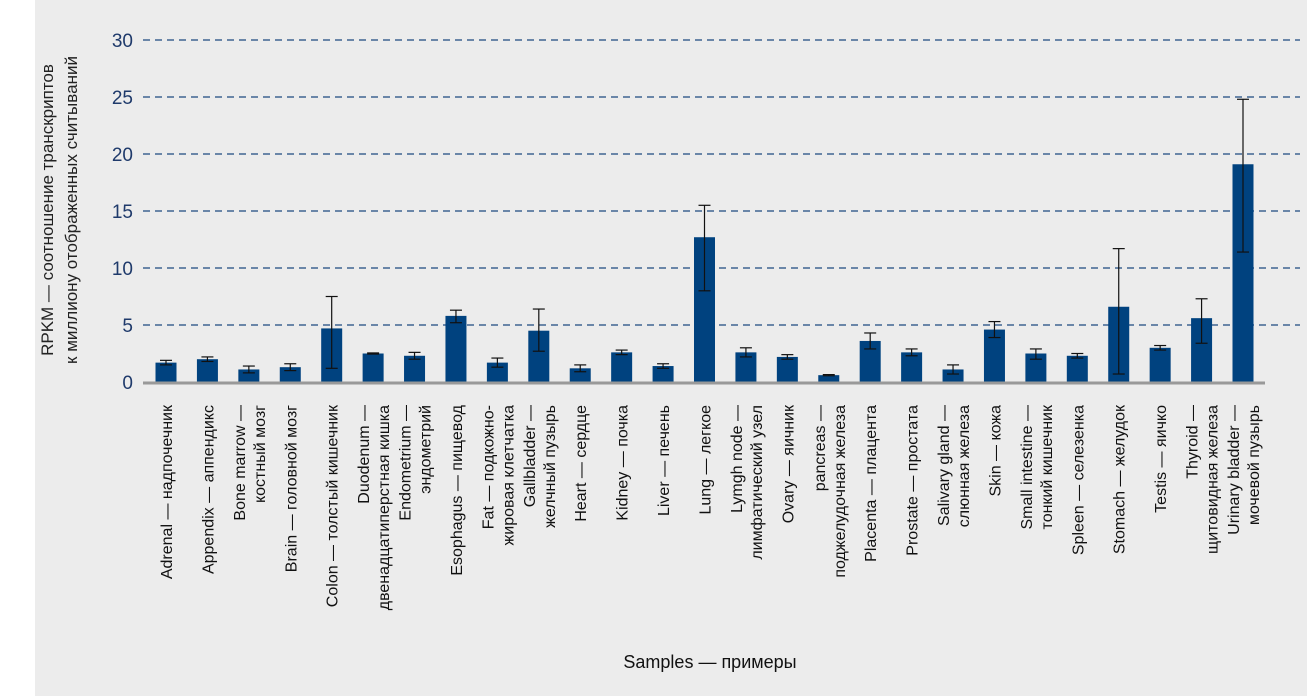 The width and height of the screenshot is (1307, 696). What do you see at coordinates (127, 383) in the screenshot?
I see `y-tick-label: 0` at bounding box center [127, 383].